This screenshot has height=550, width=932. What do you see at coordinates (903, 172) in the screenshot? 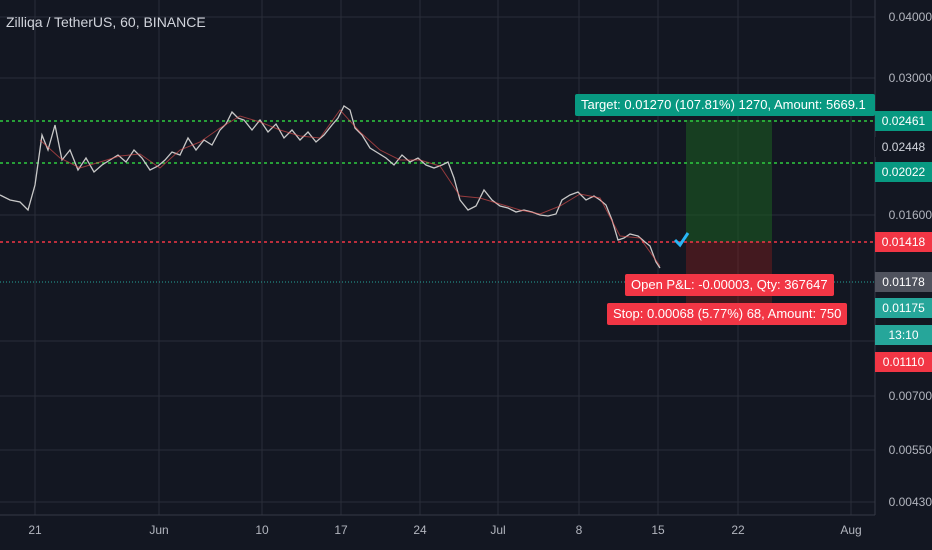
I see `target-low-price-label: 0.02022` at bounding box center [903, 172].